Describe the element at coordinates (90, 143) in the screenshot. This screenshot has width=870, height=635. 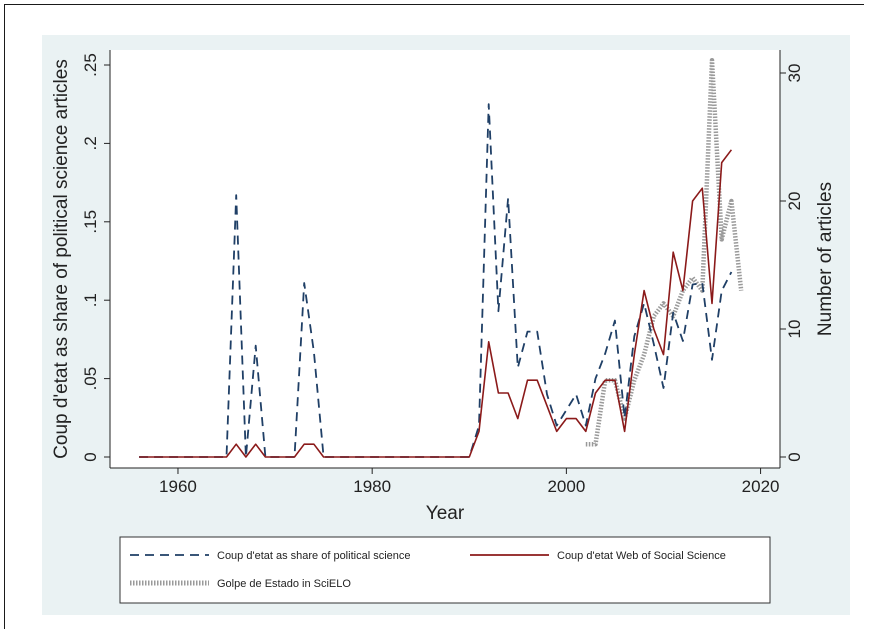
I see `left-tick-label: .2` at that location.